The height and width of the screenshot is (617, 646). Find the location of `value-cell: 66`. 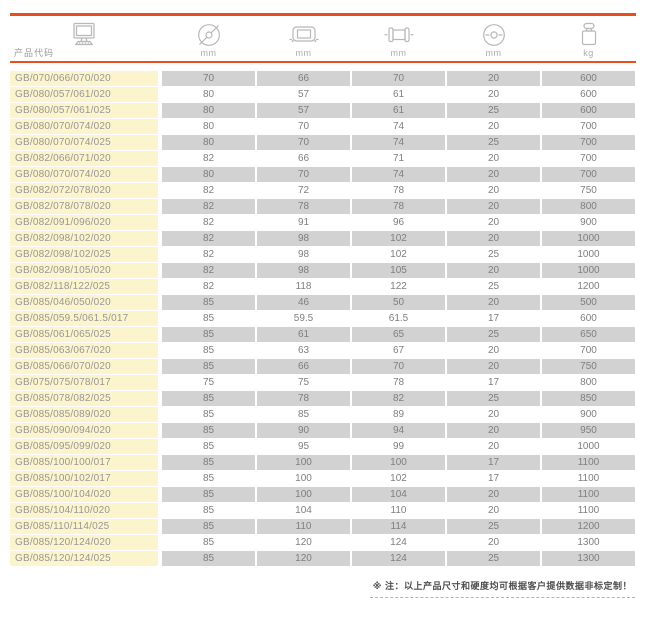

value-cell: 66 is located at coordinates (303, 78).